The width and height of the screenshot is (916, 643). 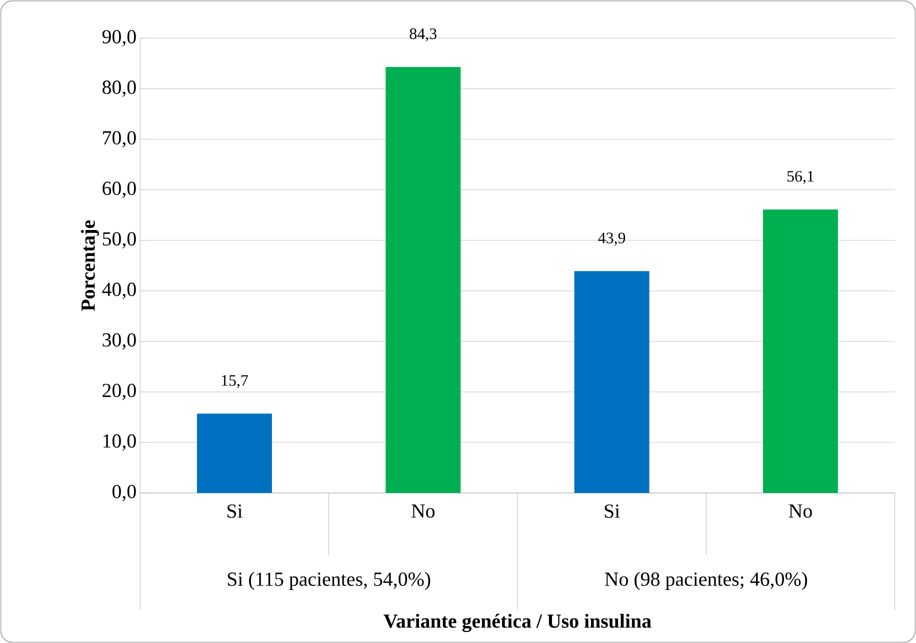 I want to click on data-label: 56,1, so click(x=800, y=177).